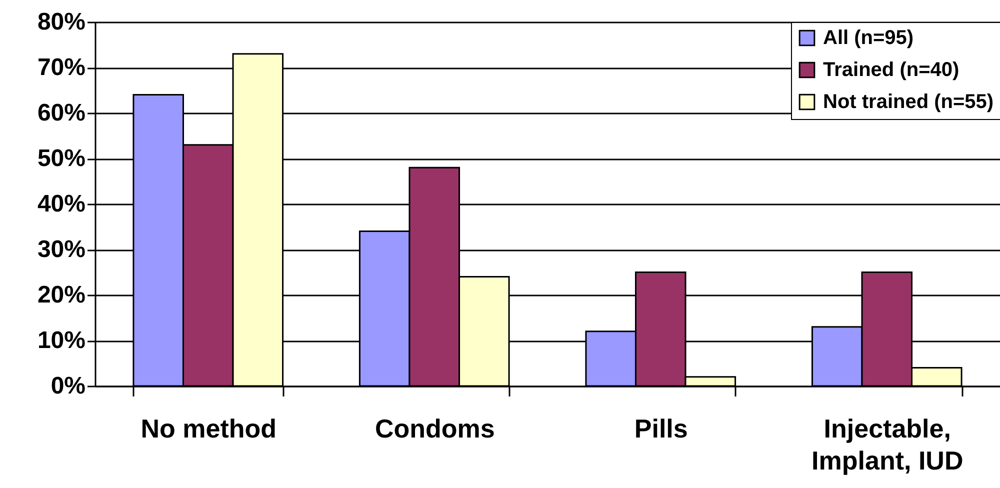 This screenshot has height=488, width=1000. What do you see at coordinates (208, 429) in the screenshot?
I see `x-tick-label: No method` at bounding box center [208, 429].